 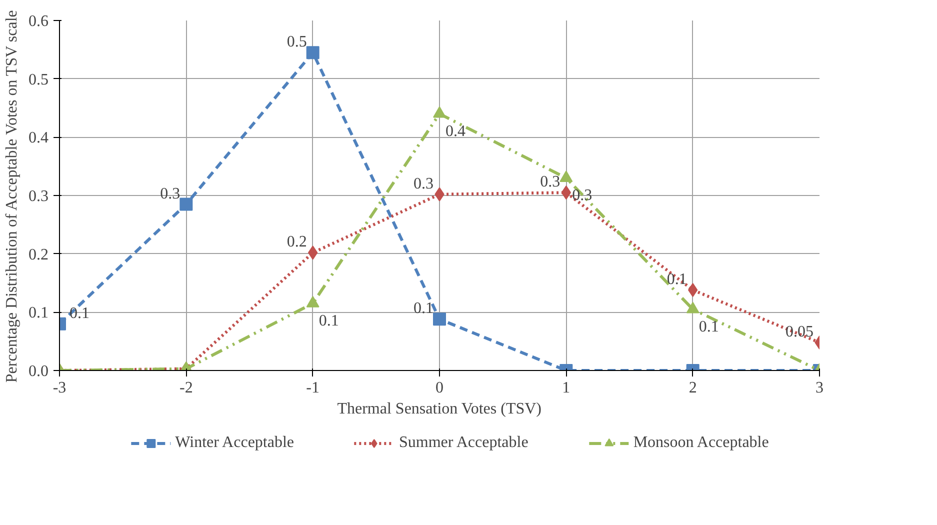 What do you see at coordinates (456, 131) in the screenshot?
I see `data-label: 0.4` at bounding box center [456, 131].